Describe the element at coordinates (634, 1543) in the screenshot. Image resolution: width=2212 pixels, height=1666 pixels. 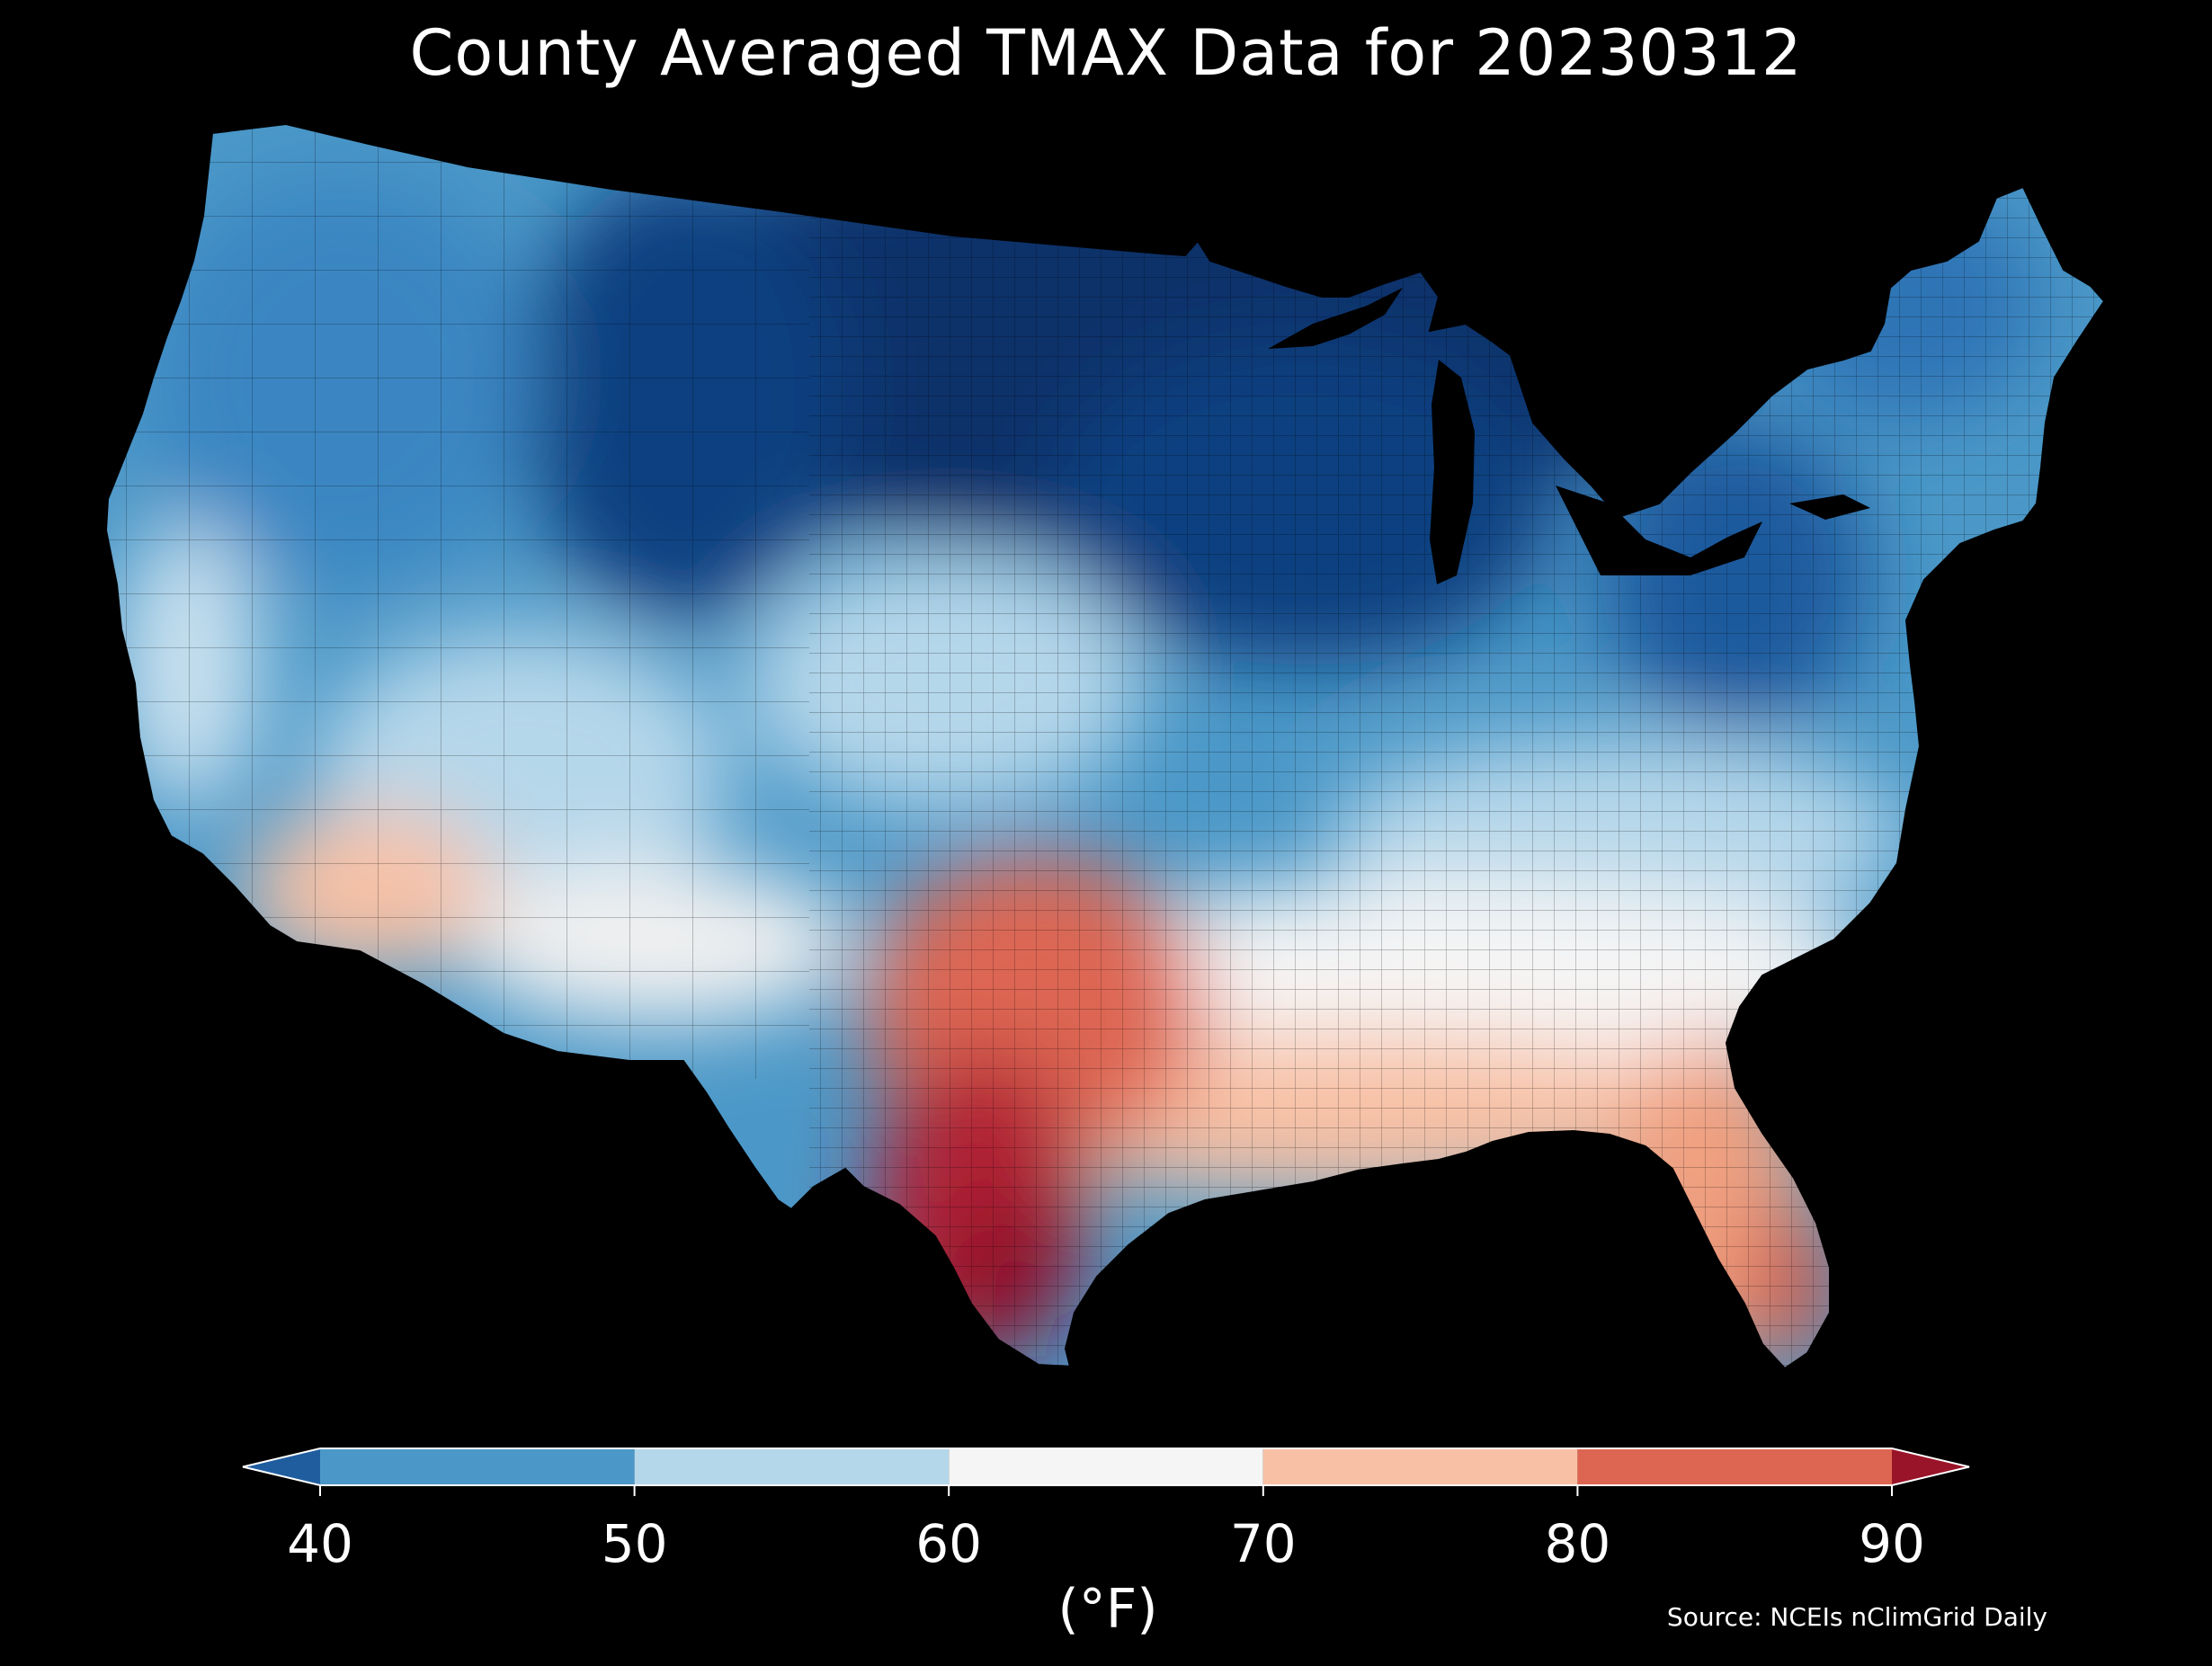
I see `colorbar-tick-label: 50` at that location.